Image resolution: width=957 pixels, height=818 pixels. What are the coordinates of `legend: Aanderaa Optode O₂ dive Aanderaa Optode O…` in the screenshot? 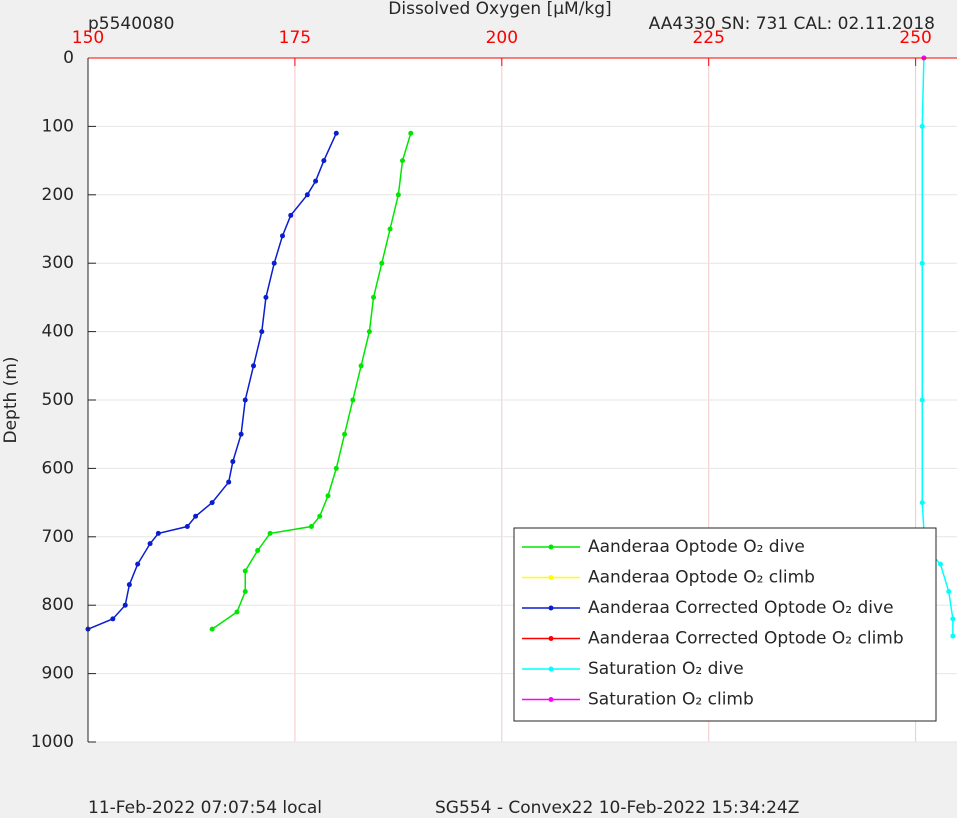 It's located at (725, 624).